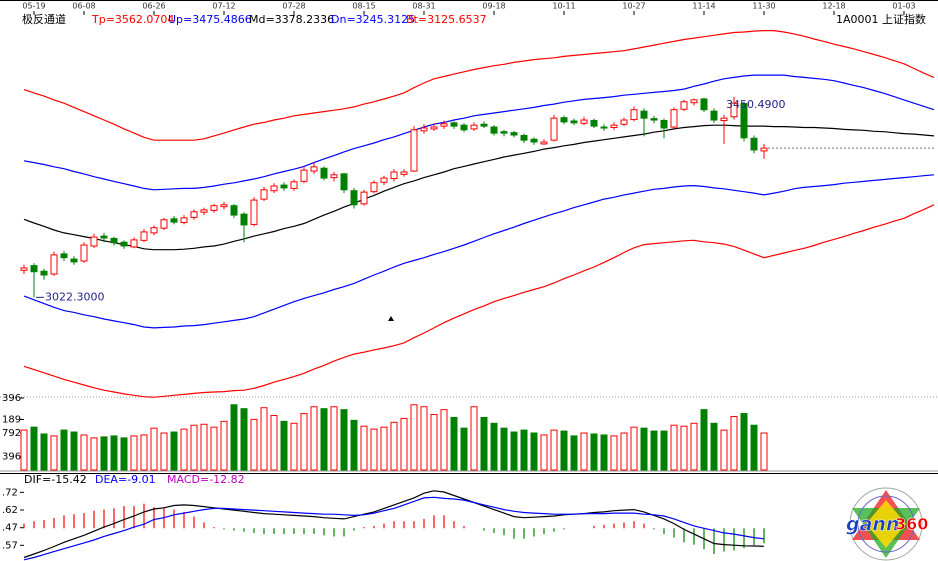  I want to click on y-tick-label: .72, so click(10, 492).